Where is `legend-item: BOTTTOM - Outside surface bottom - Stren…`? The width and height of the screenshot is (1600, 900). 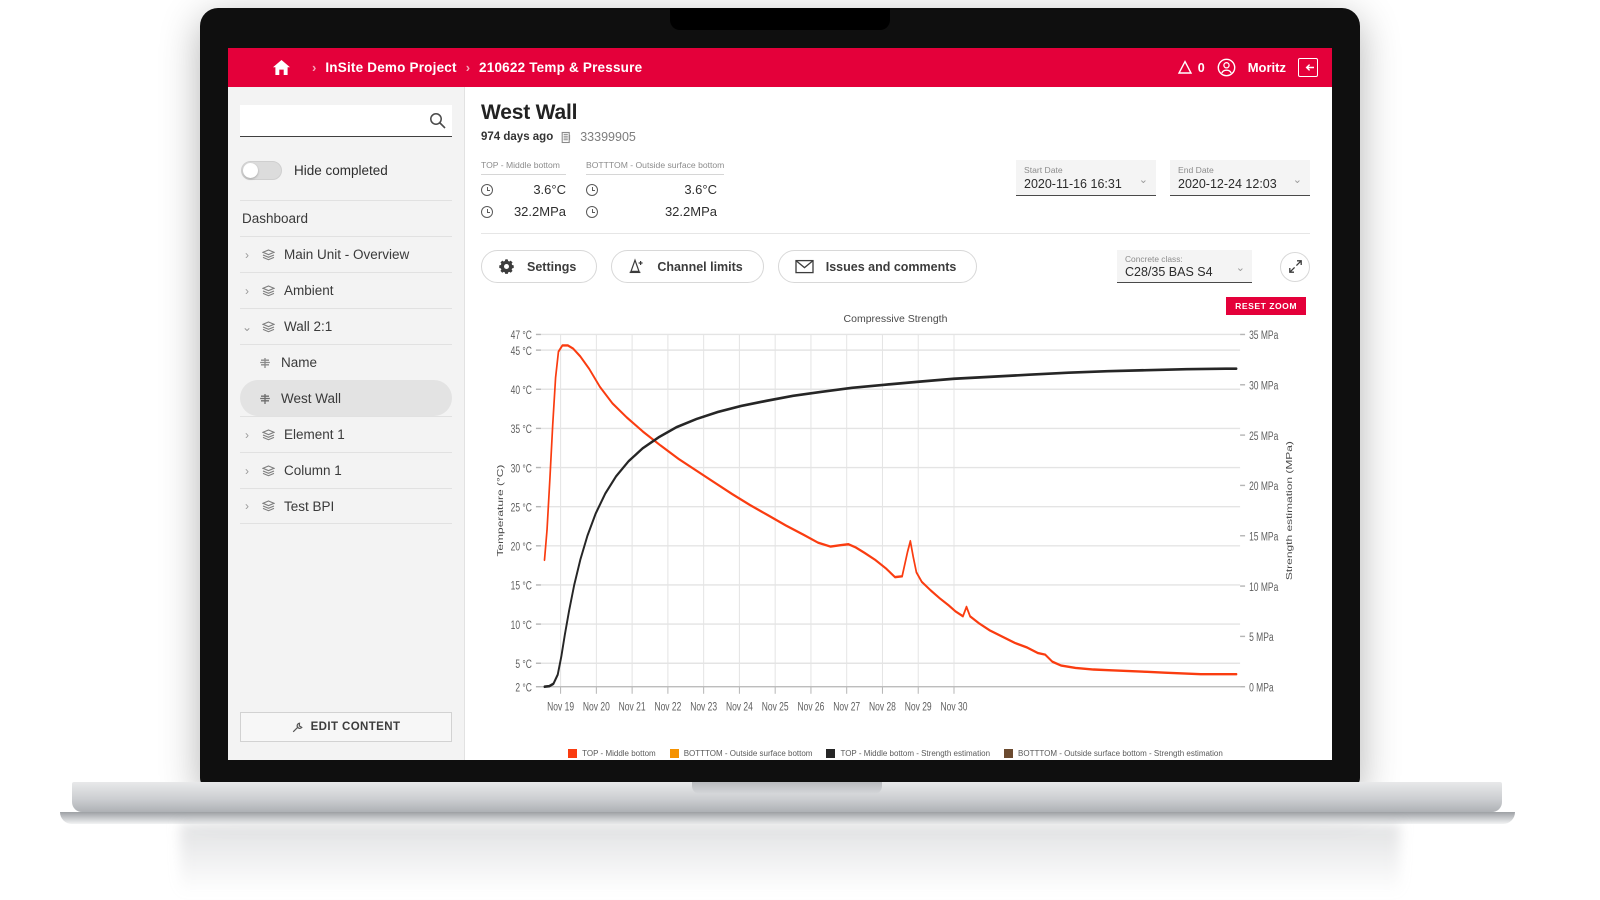
legend-item: BOTTTOM - Outside surface bottom - Stren… is located at coordinates (1113, 753).